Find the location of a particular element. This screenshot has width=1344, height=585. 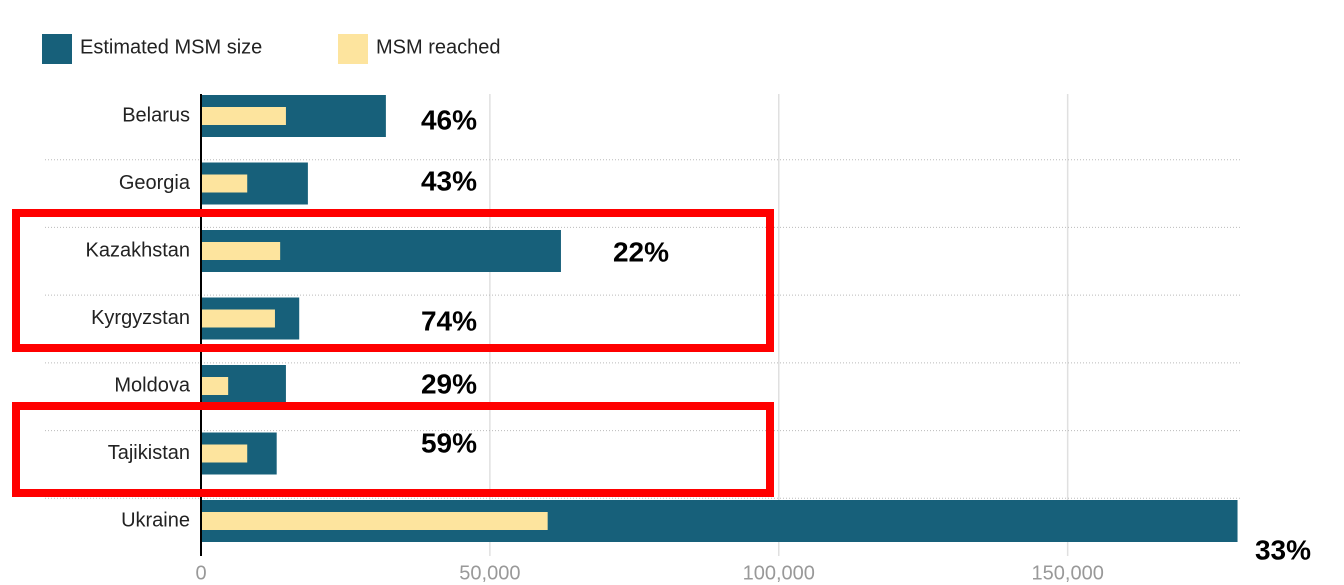

annotation: 43% is located at coordinates (449, 180).